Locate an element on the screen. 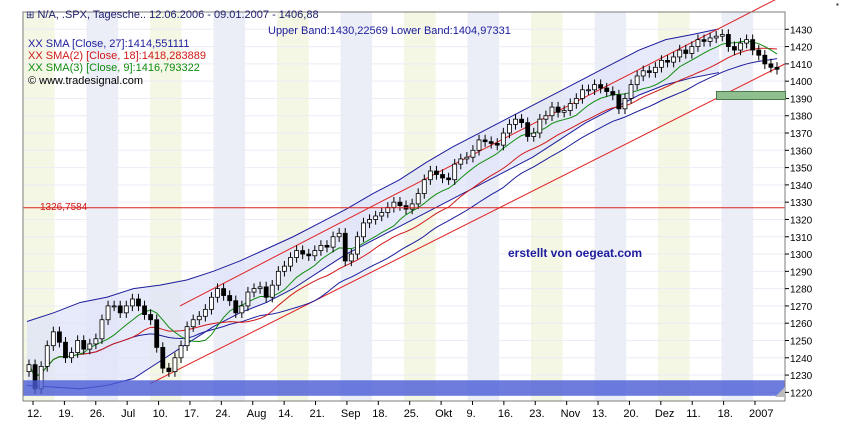 Image resolution: width=844 pixels, height=434 pixels. y-tick-label: 1390 is located at coordinates (801, 99).